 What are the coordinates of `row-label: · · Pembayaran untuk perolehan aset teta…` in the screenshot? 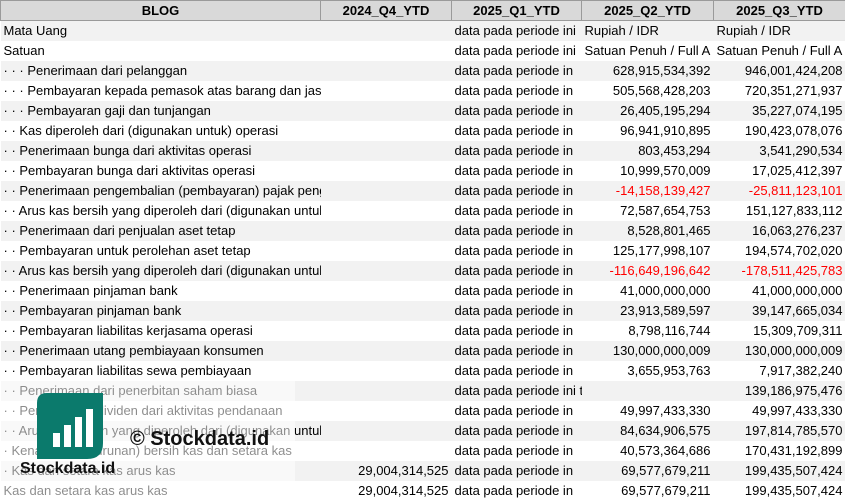 It's located at (160, 250).